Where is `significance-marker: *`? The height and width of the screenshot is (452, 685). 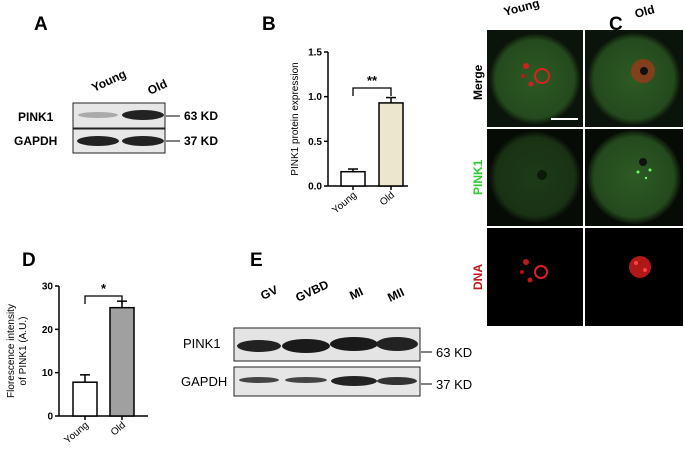 significance-marker: * is located at coordinates (104, 288).